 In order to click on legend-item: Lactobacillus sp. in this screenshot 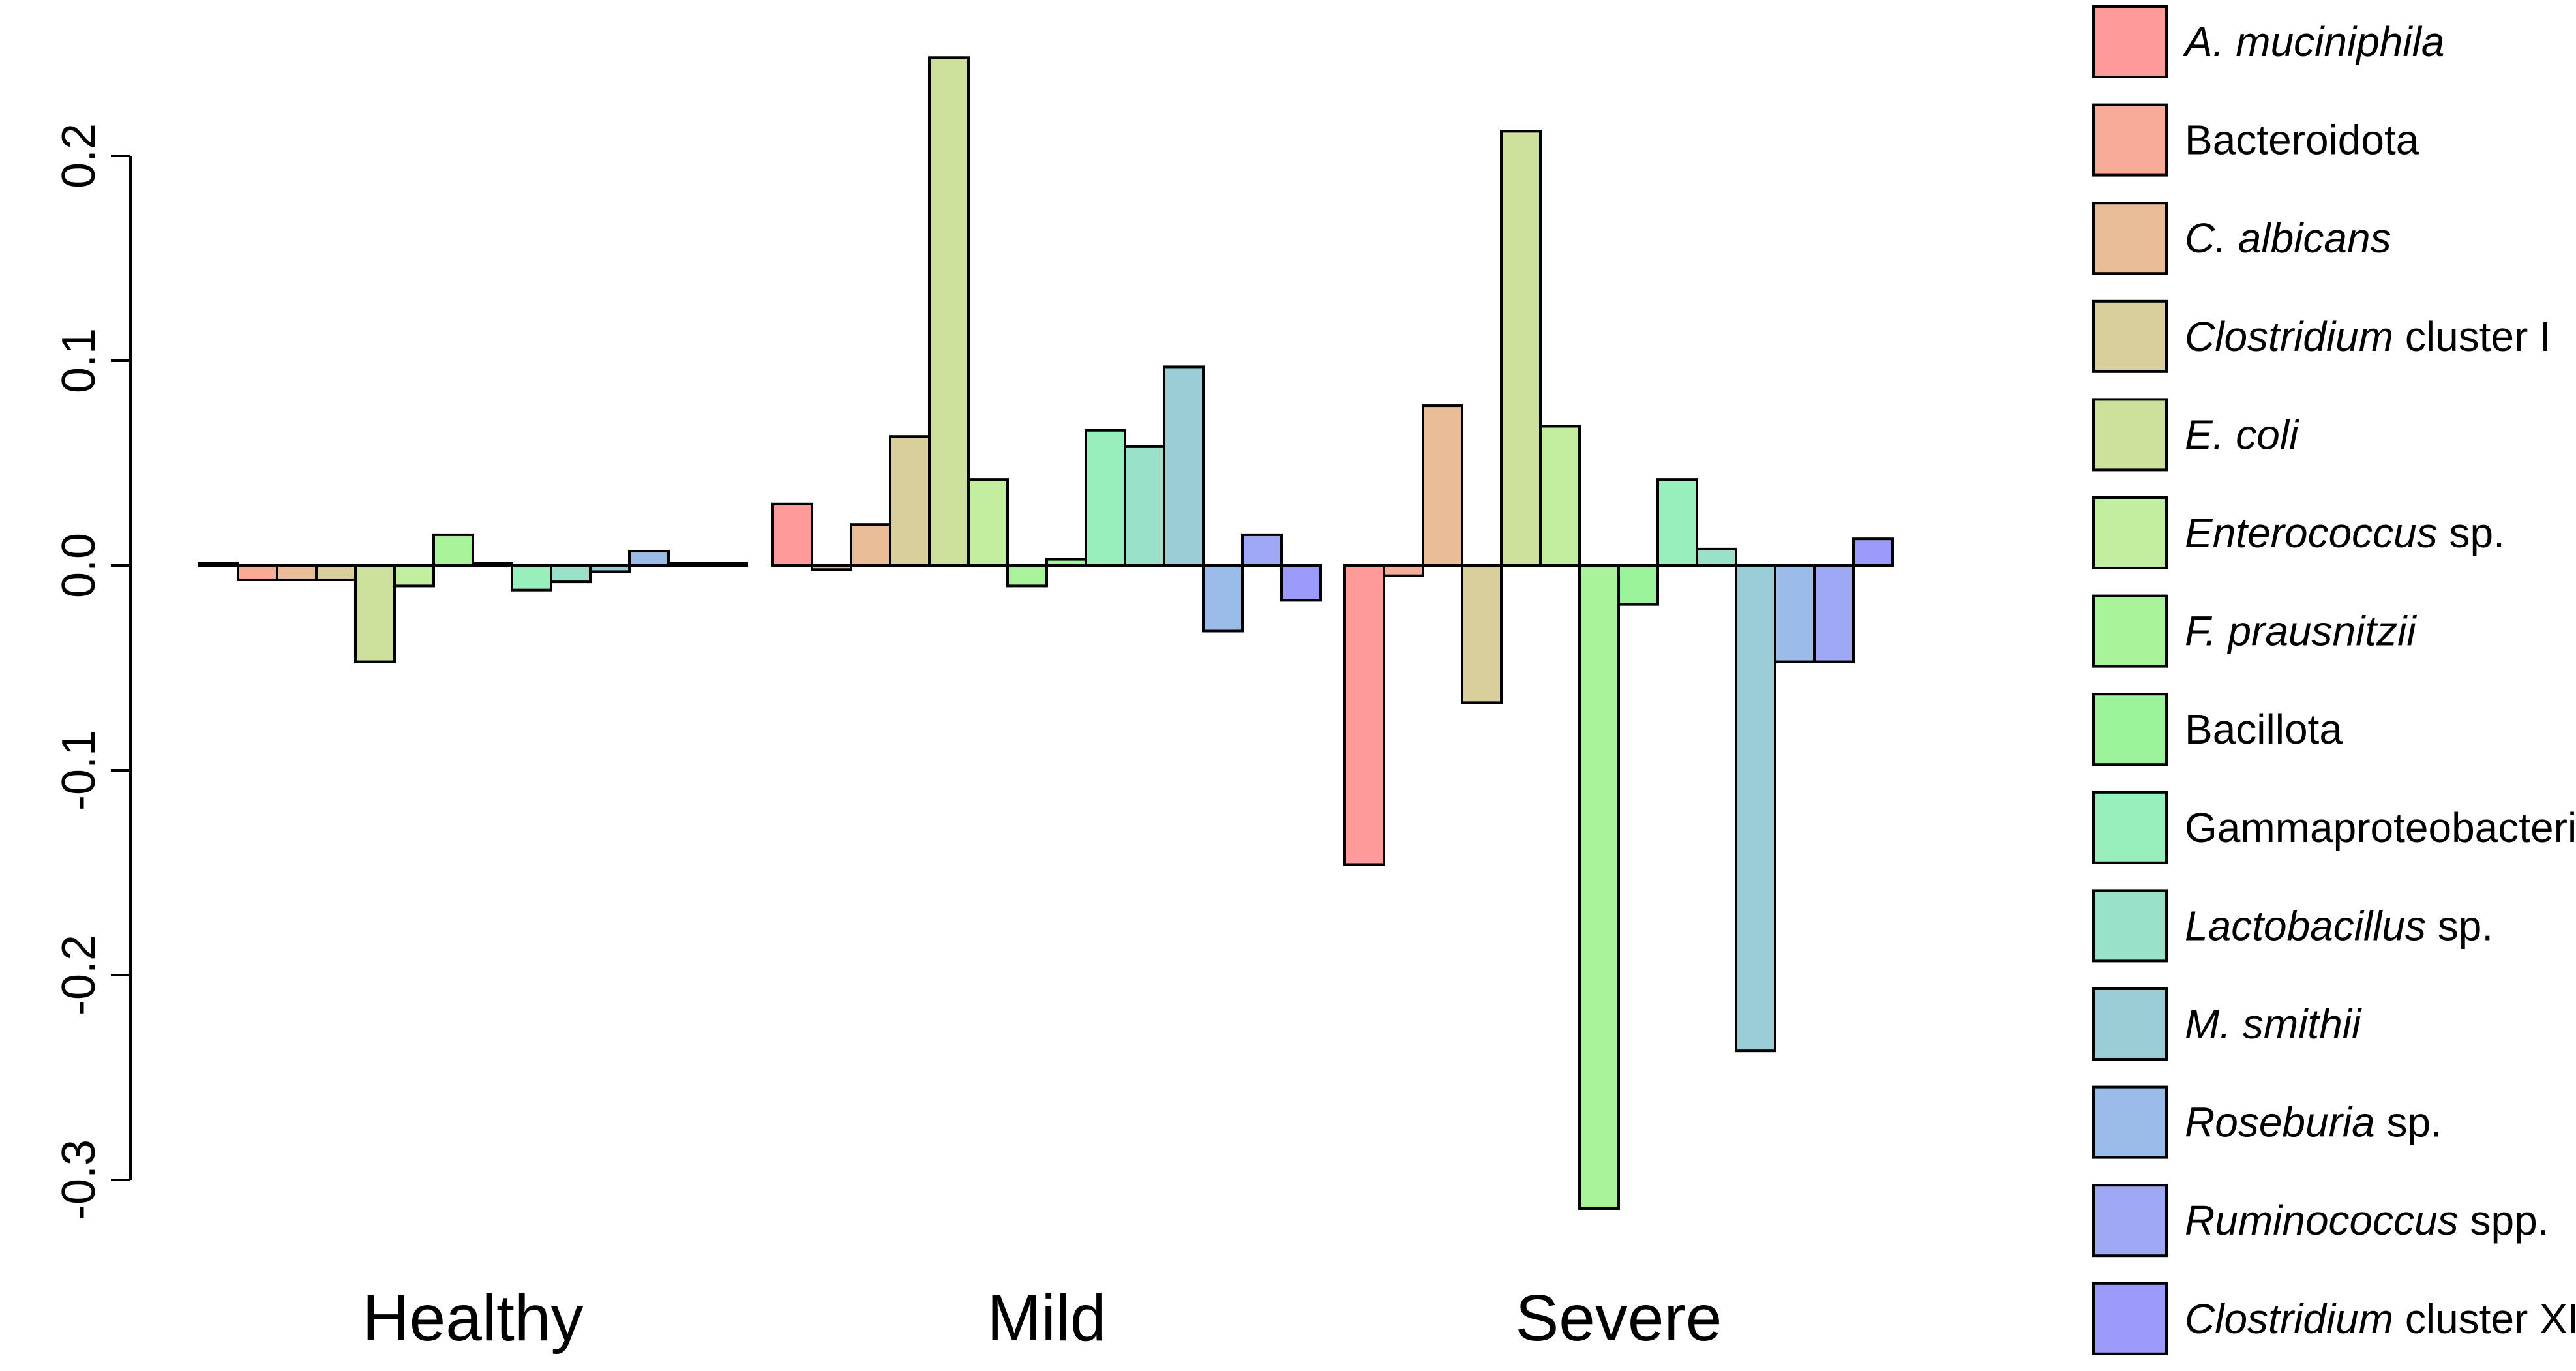, I will do `click(2292, 926)`.